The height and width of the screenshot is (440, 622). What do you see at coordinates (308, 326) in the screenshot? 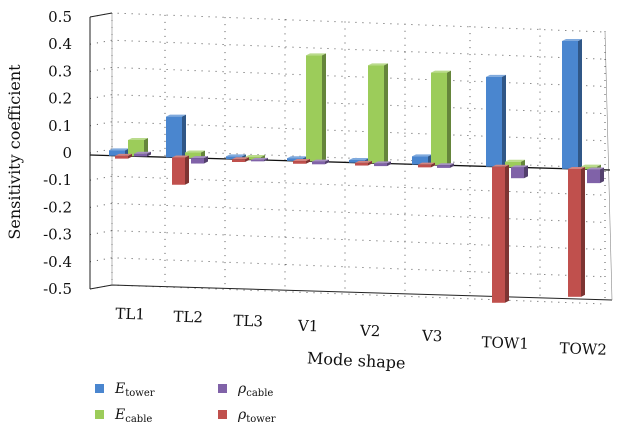
I see `x-tick-label: V1` at bounding box center [308, 326].